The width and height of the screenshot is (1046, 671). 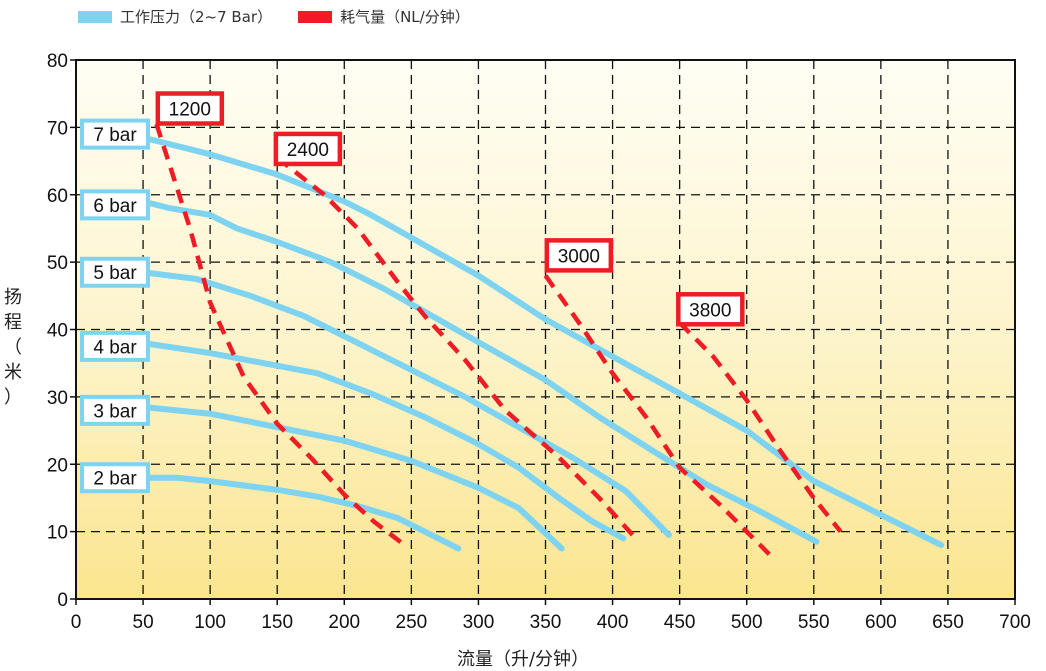 I want to click on y-tick-label: 50, so click(x=57, y=263).